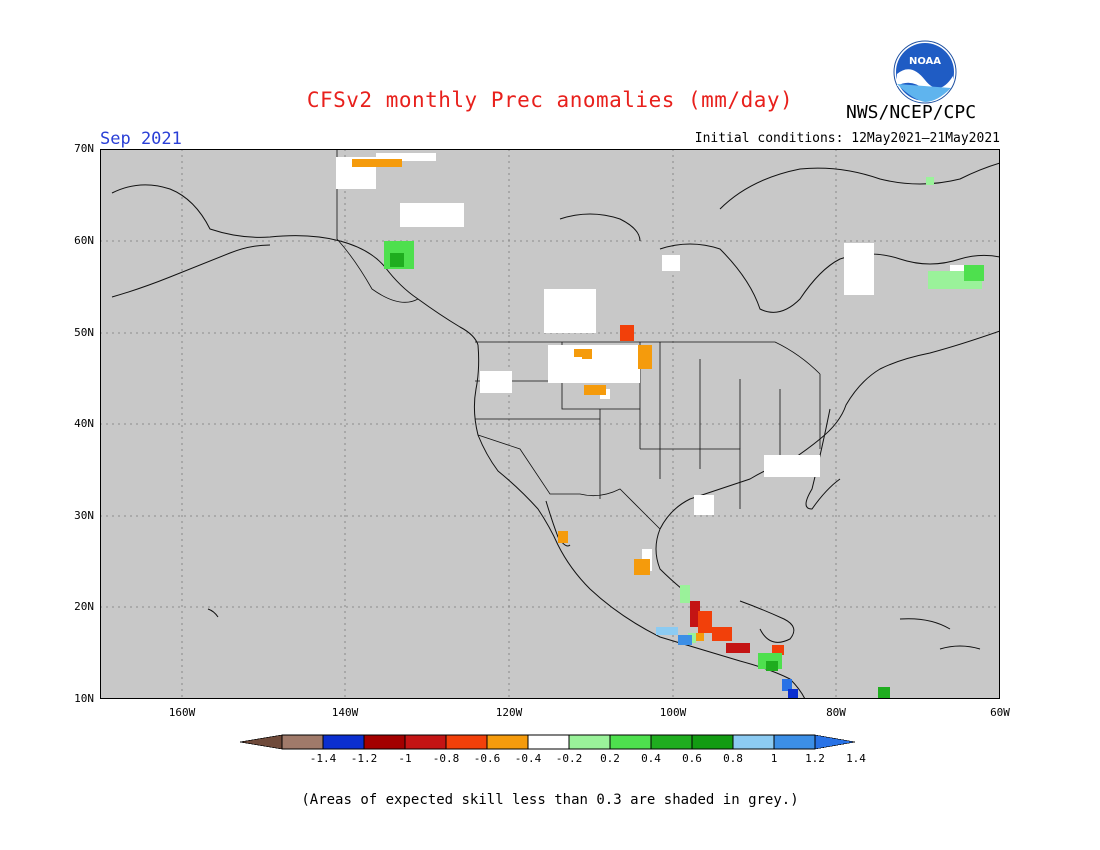  What do you see at coordinates (141, 139) in the screenshot?
I see `forecast-month: Sep 2021` at bounding box center [141, 139].